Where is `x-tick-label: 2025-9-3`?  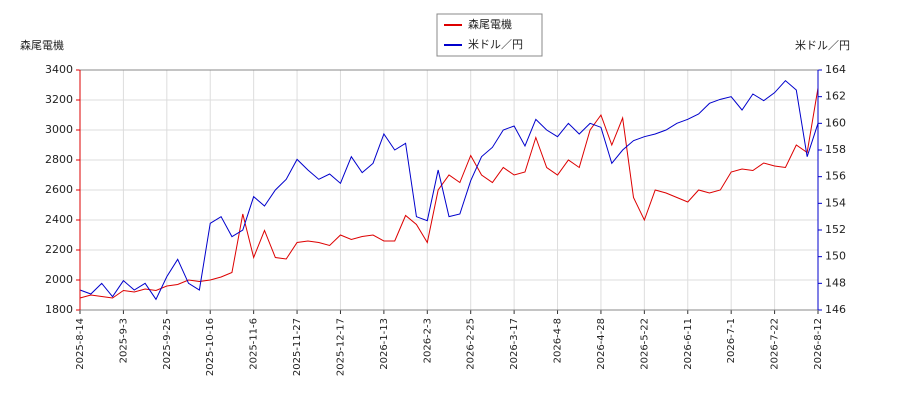
x-tick-label: 2025-9-3 is located at coordinates (123, 340).